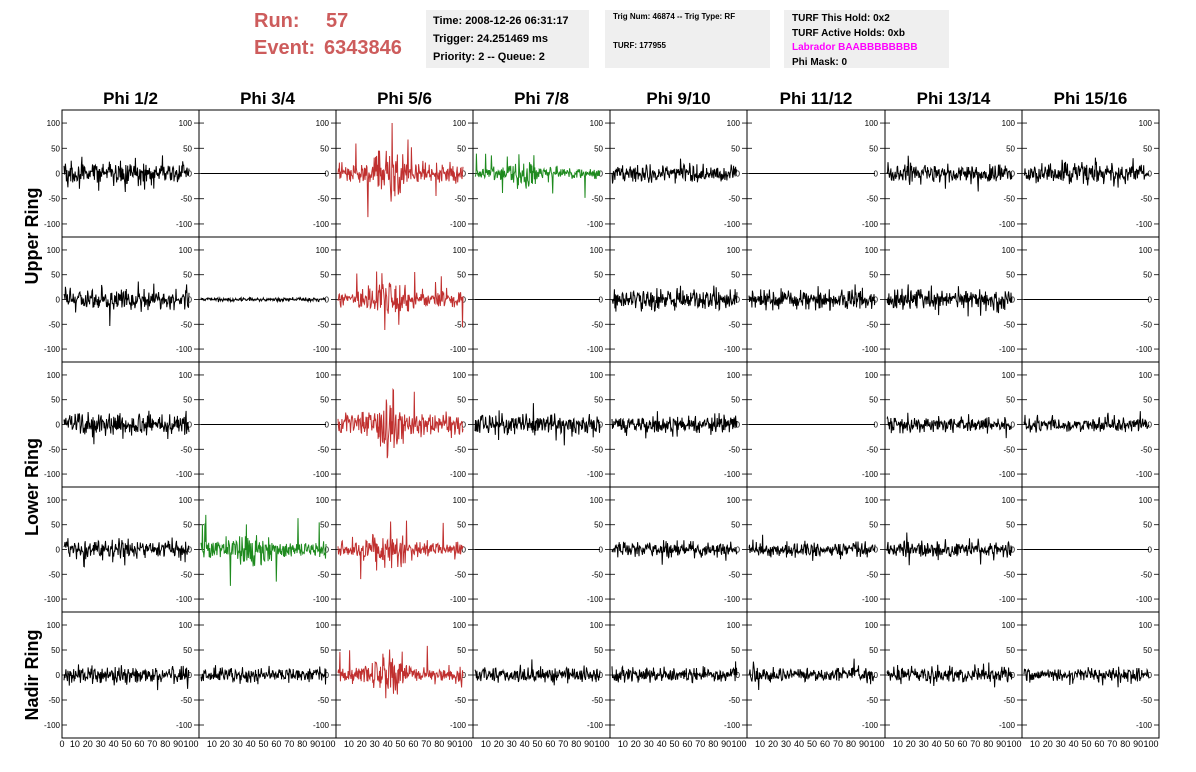  I want to click on labrador-text: Labrador BAABBBBBBBB, so click(855, 47).